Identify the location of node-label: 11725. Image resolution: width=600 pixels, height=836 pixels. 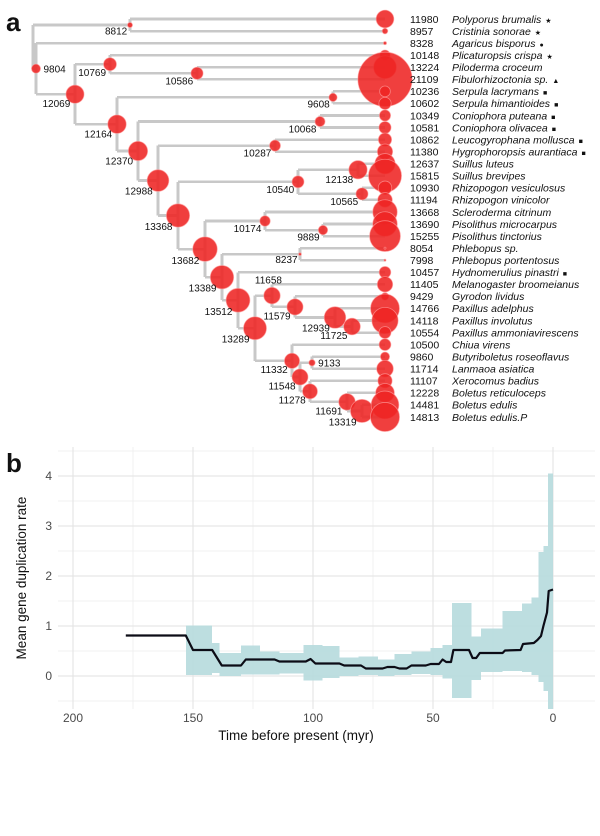
(334, 336).